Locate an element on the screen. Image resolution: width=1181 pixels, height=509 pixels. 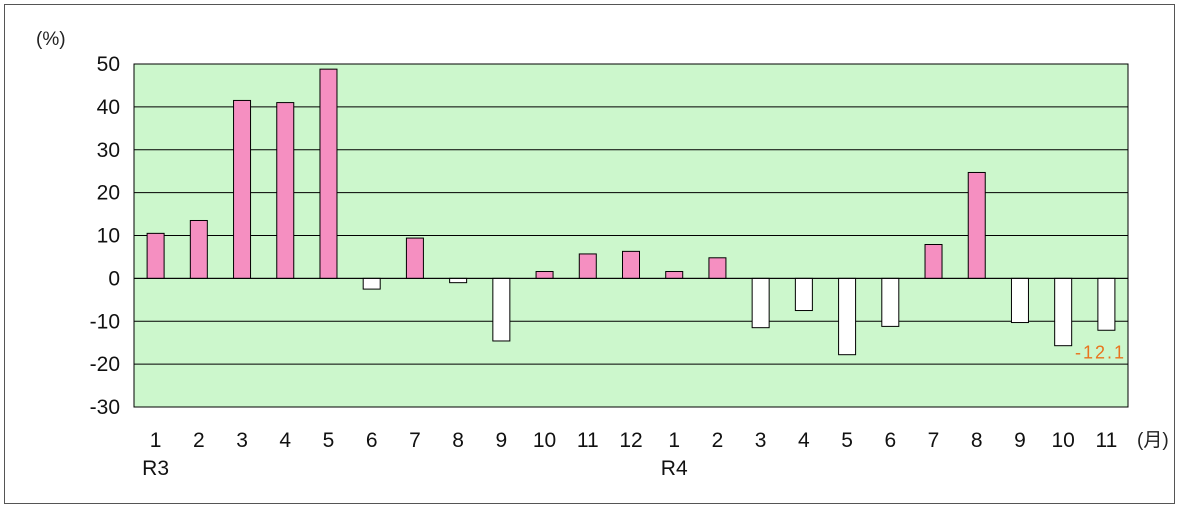
y-tick-label: 40 is located at coordinates (108, 107).